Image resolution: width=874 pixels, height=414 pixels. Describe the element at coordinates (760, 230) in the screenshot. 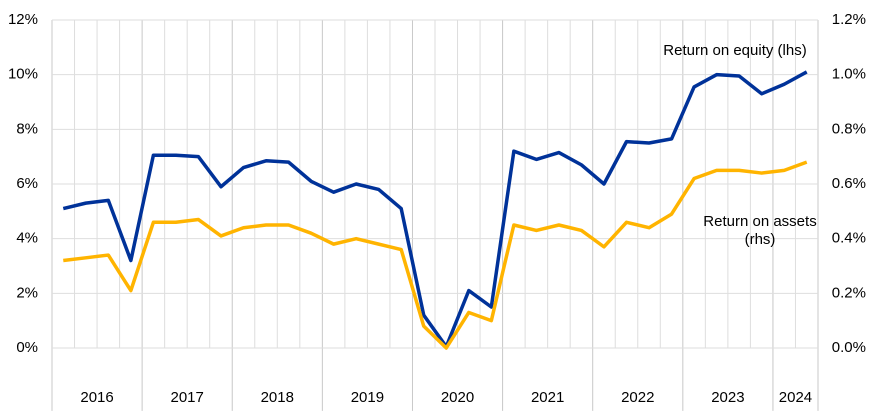

I see `series-label: Return on assets (rhs)` at that location.